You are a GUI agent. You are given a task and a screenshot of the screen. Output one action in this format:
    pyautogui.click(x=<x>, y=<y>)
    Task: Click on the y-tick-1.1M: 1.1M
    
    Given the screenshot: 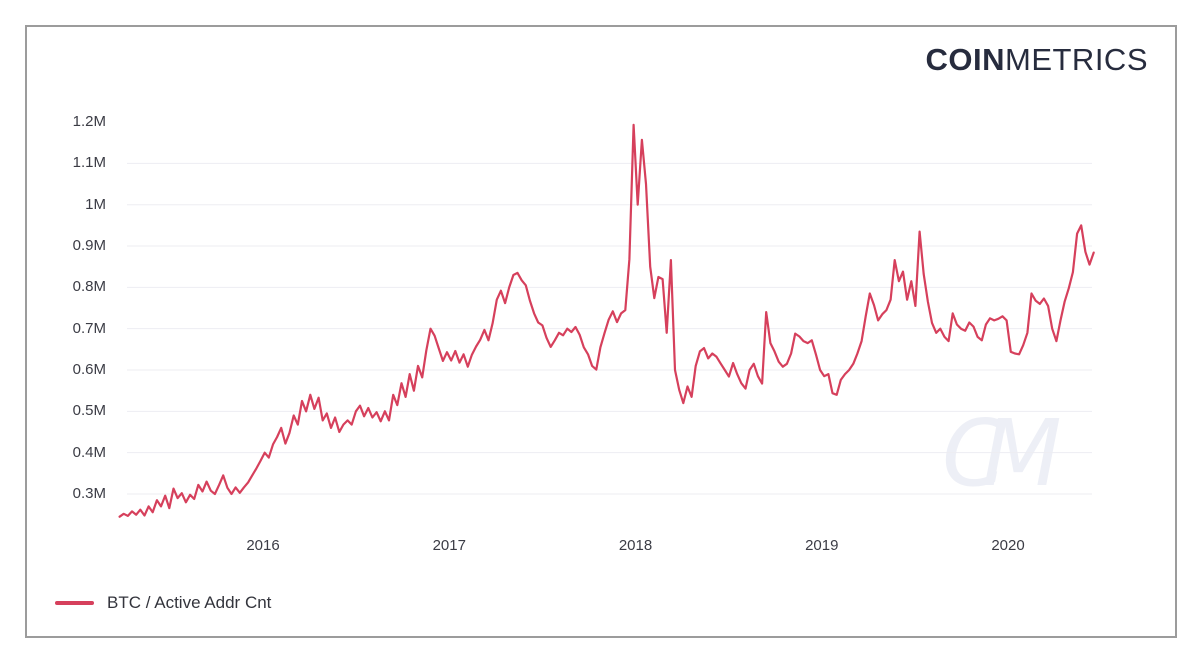 What is the action you would take?
    pyautogui.click(x=89, y=163)
    